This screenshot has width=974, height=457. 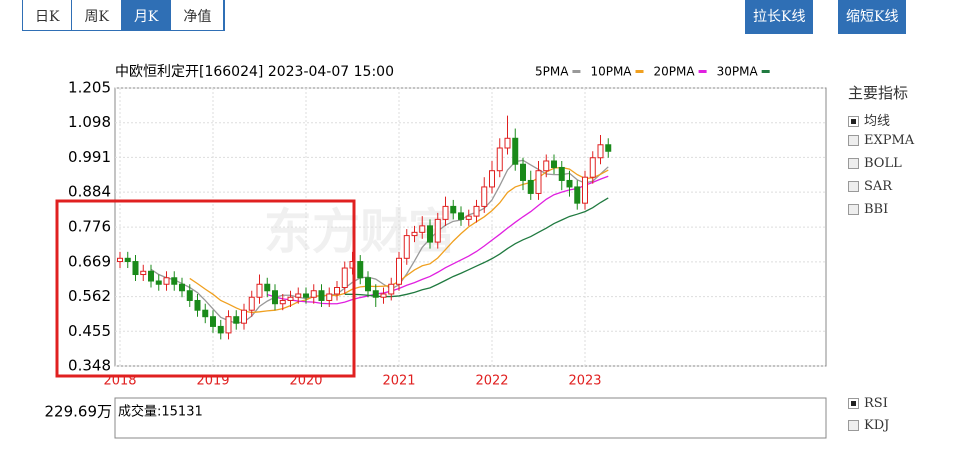 I want to click on tab: 日K, so click(x=48, y=15).